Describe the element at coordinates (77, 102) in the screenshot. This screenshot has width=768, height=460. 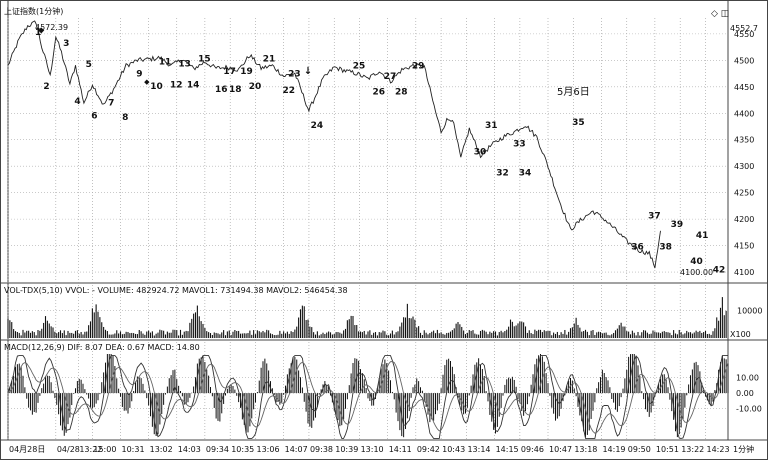
I see `wave-label-4: 4` at that location.